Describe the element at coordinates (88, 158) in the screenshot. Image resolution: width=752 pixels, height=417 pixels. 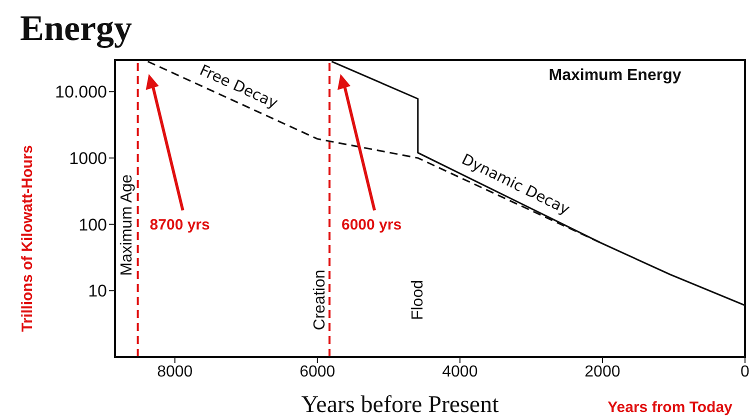
I see `y-tick-label: 1000` at that location.